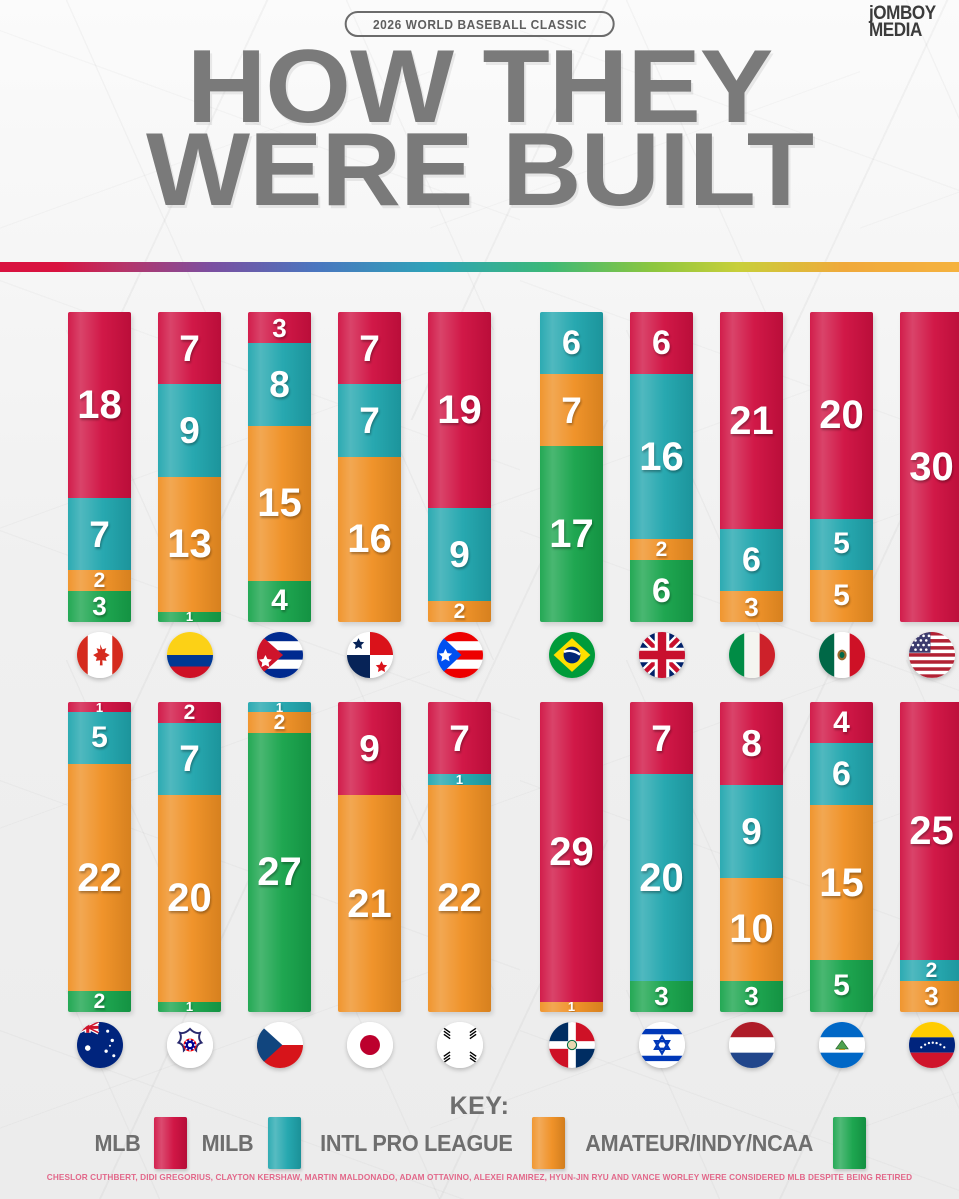  I want to click on bar-segment-intl: 5, so click(841, 596).